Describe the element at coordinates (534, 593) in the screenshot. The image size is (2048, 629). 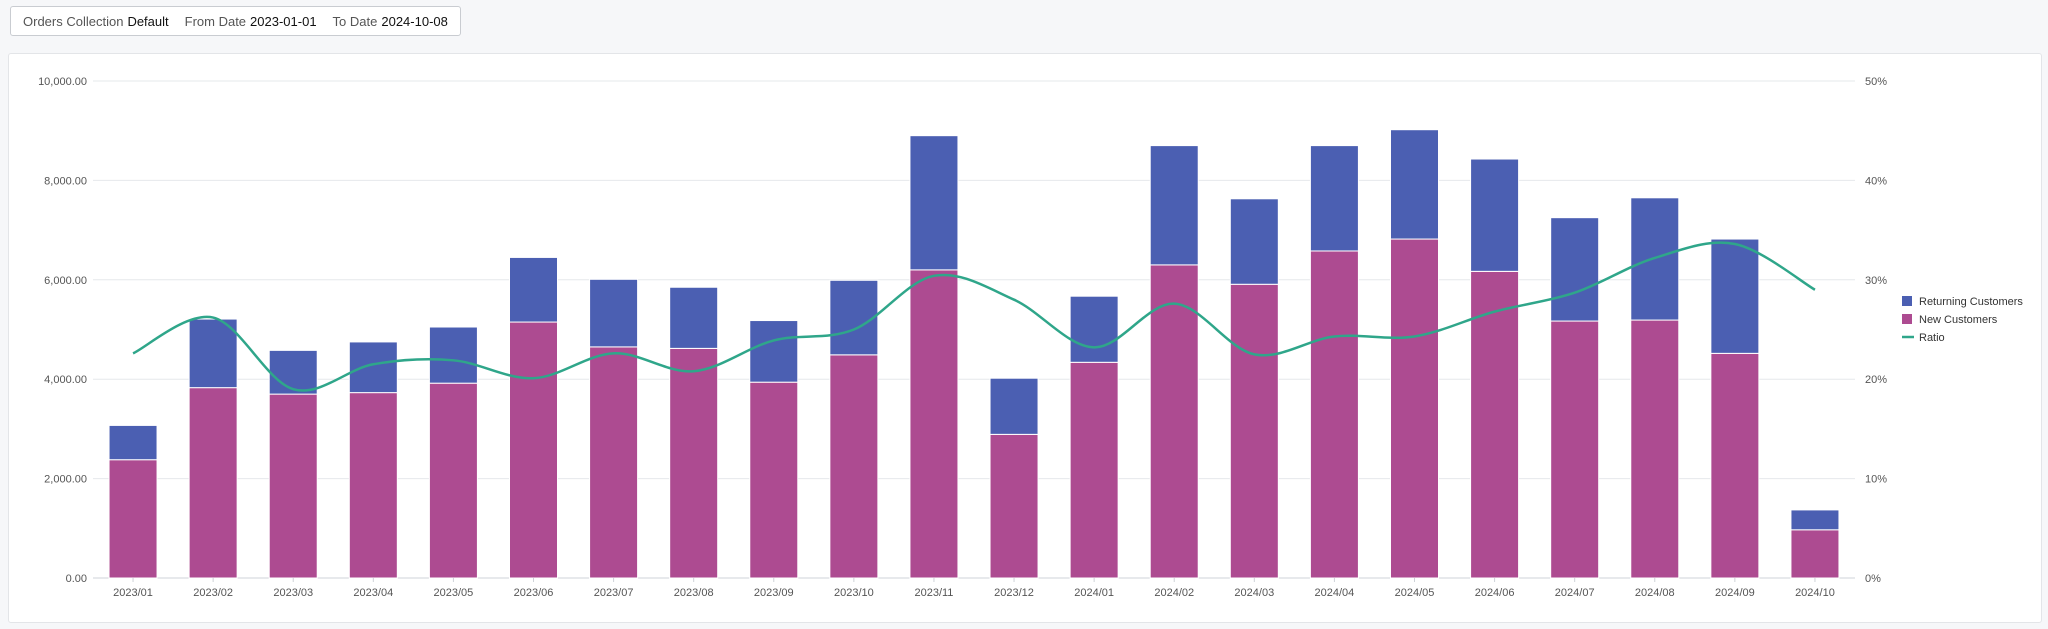
I see `x-tick-label: 2023/06` at that location.